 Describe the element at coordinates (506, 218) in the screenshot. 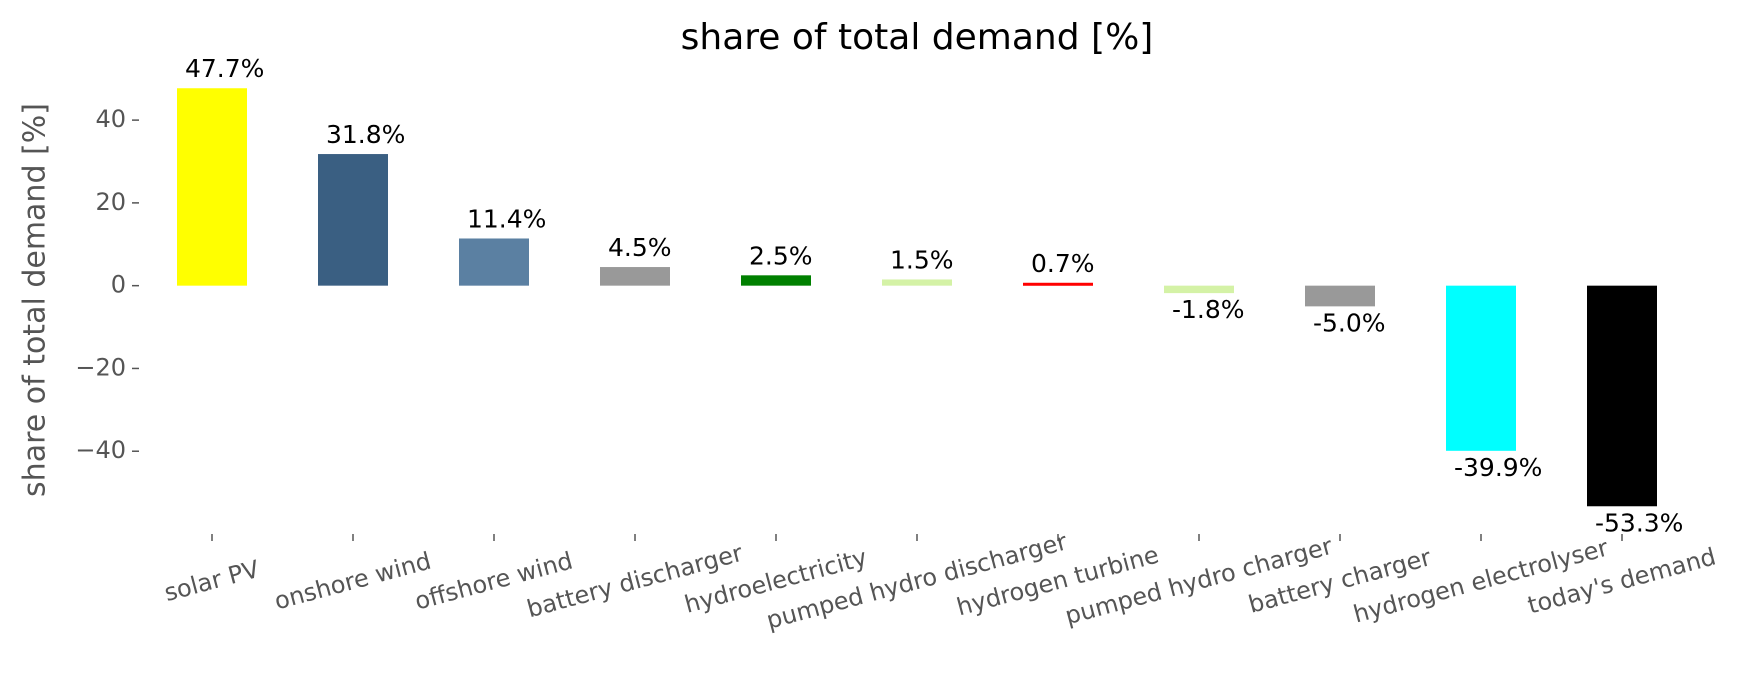

I see `value-label: 11.4%` at that location.